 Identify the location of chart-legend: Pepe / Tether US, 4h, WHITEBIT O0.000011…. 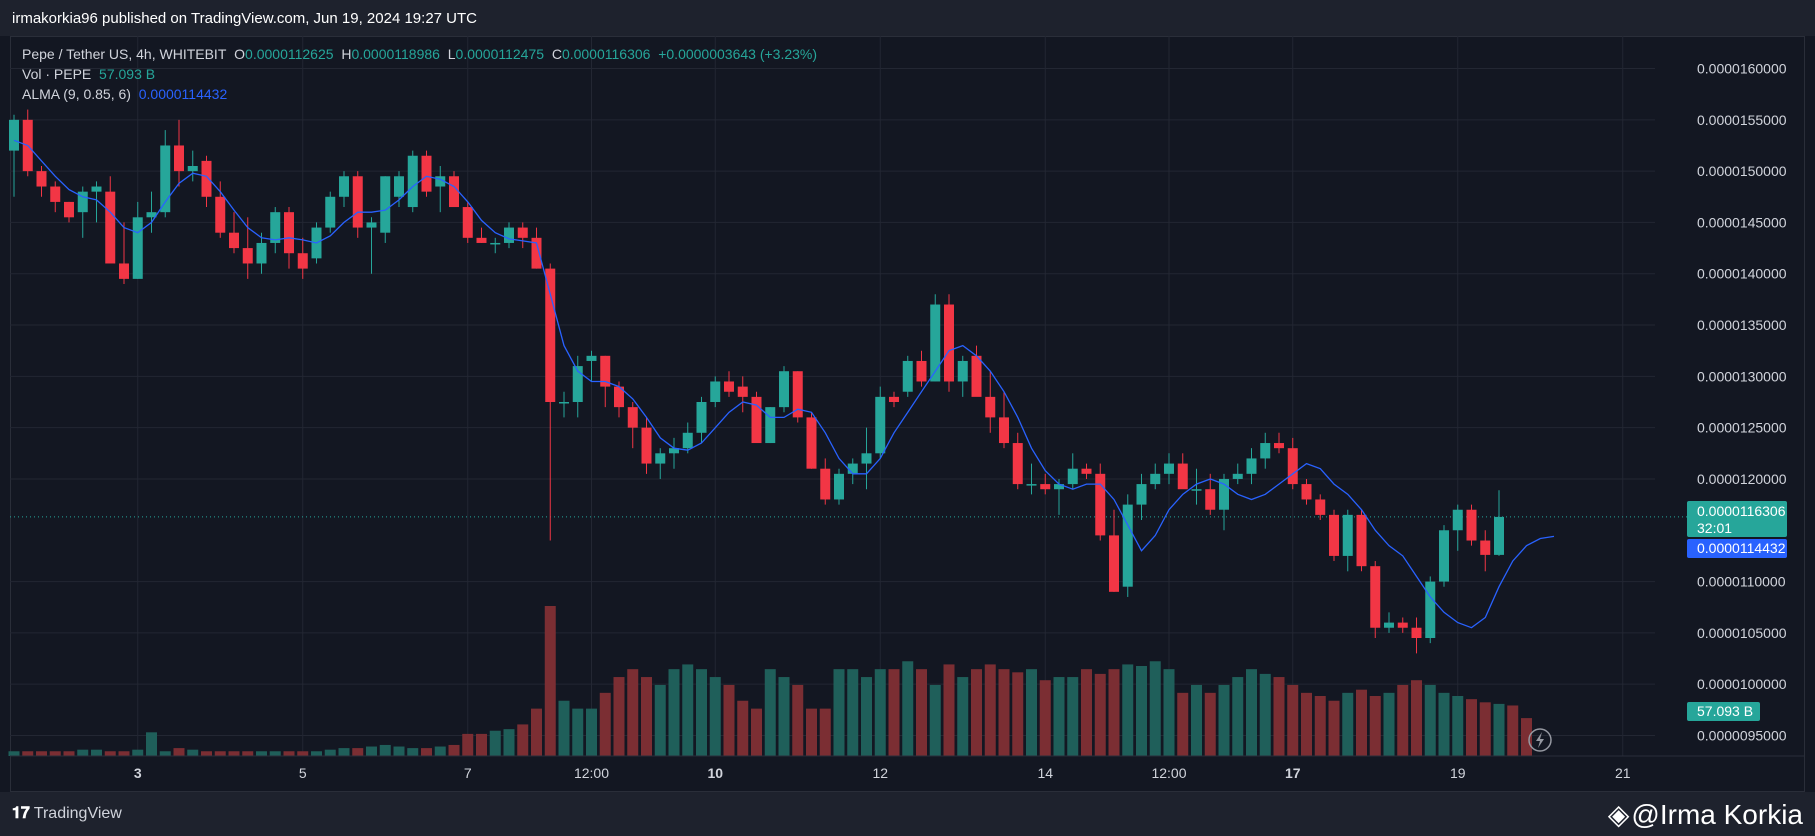
(419, 74).